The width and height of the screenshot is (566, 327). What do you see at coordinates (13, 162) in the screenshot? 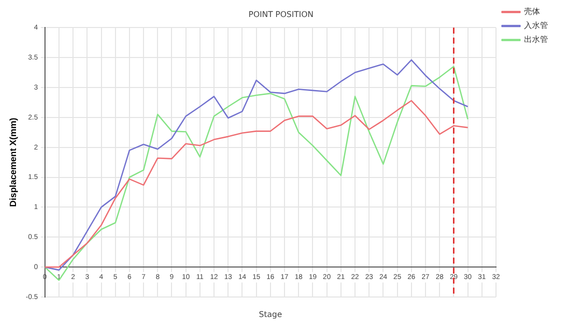
I see `y-axis-title: Displacement X(mm)` at bounding box center [13, 162].